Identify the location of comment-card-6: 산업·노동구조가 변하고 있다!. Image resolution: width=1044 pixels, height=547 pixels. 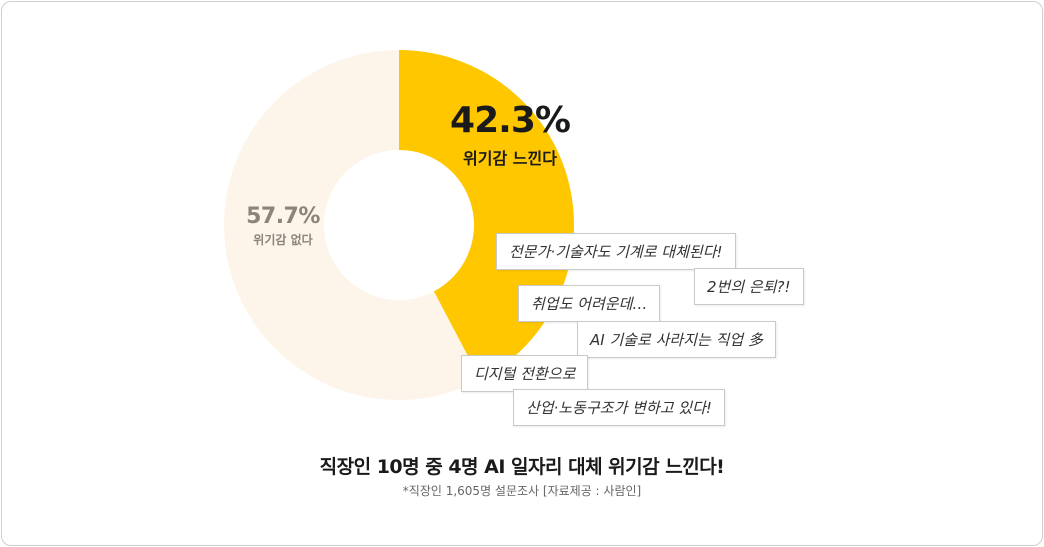
(619, 407).